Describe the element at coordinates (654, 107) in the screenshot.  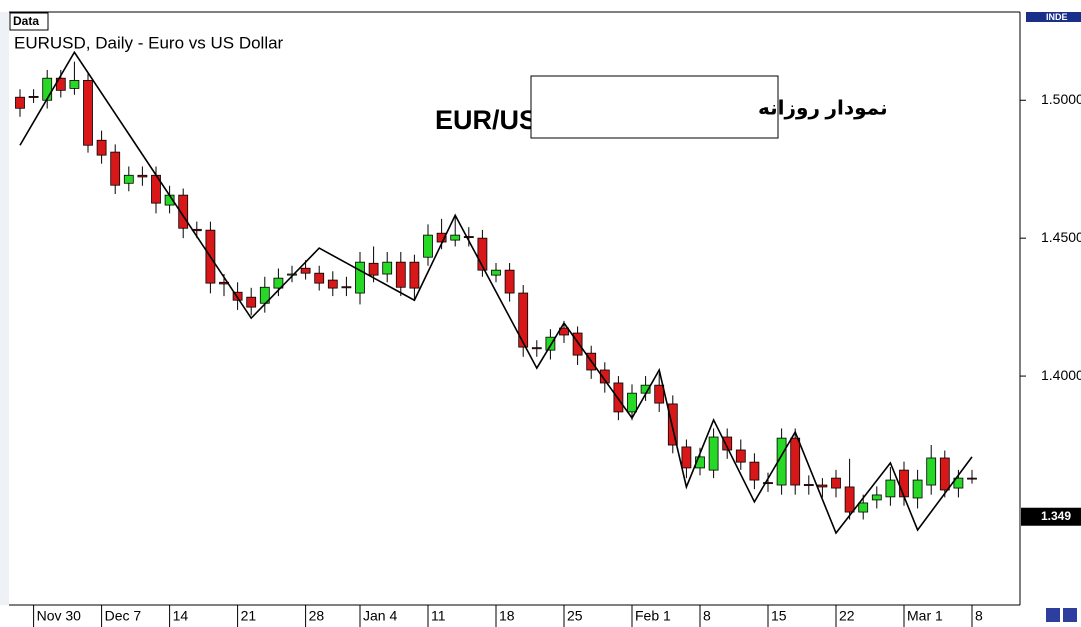
I see `annotation-box` at that location.